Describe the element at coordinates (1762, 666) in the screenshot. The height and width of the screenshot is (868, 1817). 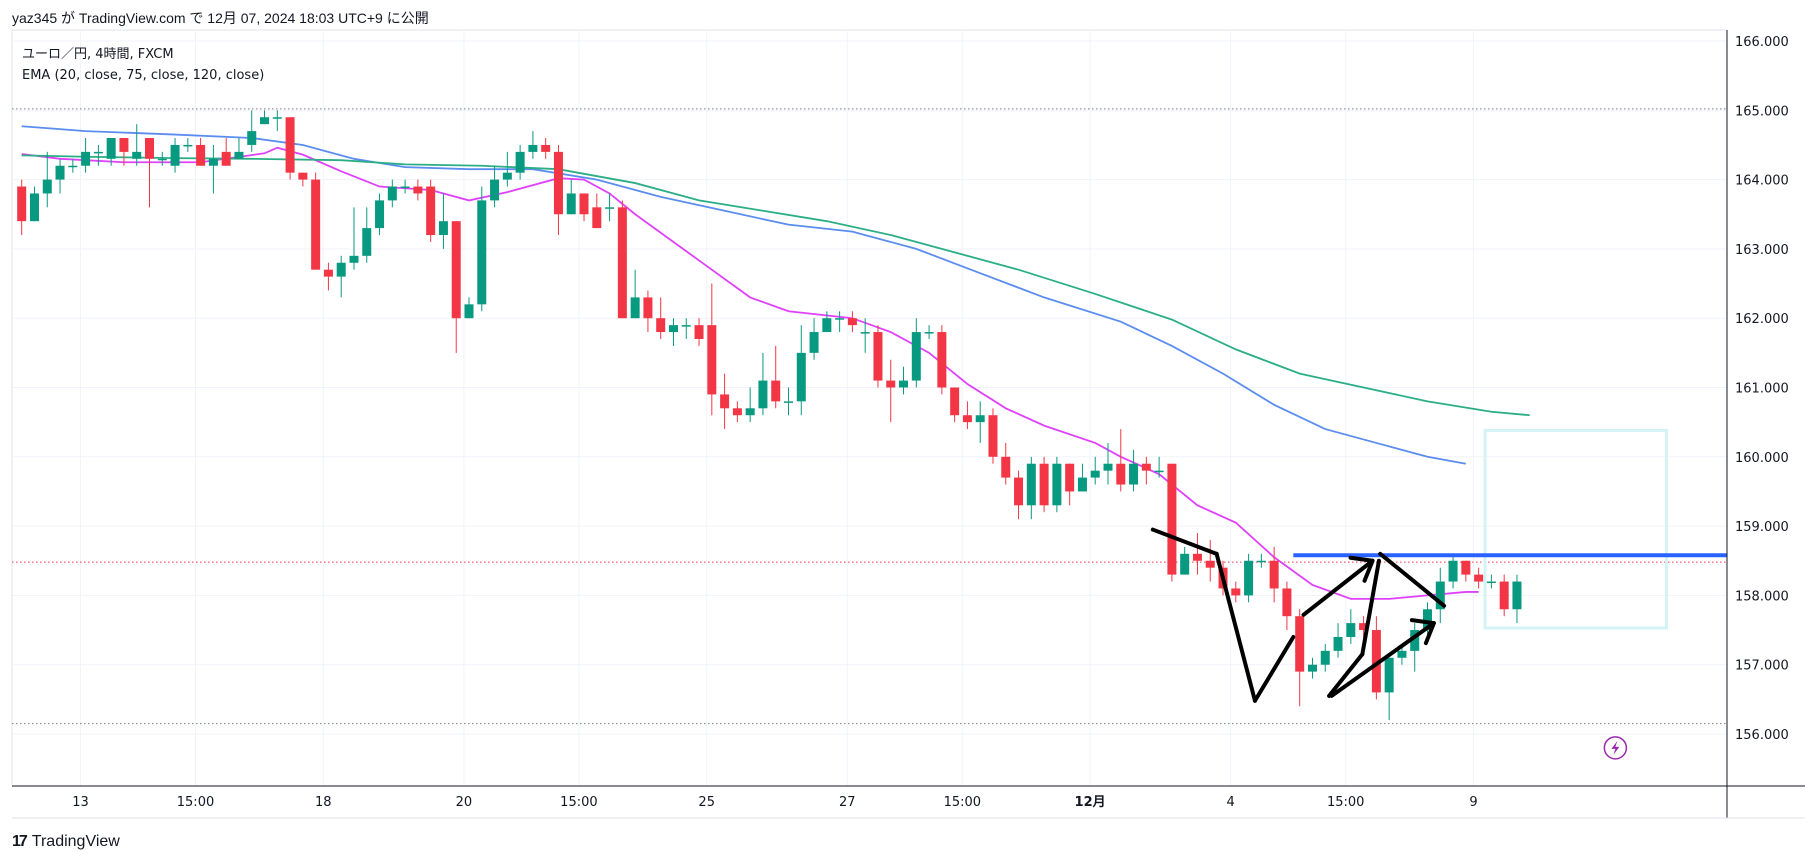
I see `y-tick-label: 157.000` at that location.